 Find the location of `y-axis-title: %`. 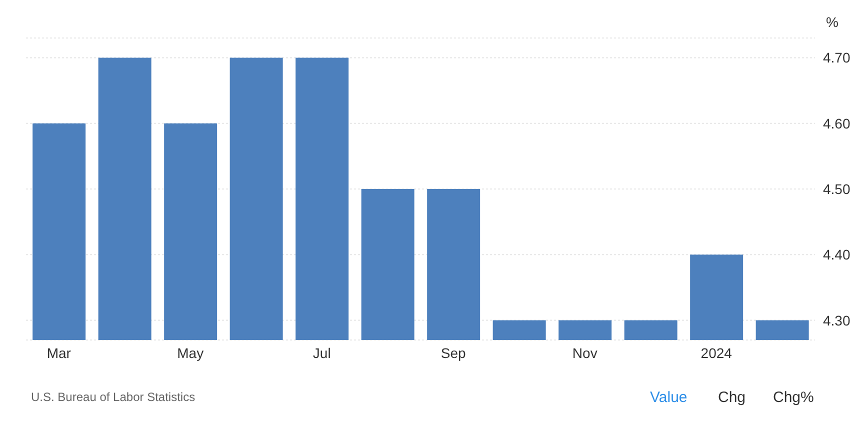

y-axis-title: % is located at coordinates (832, 22).